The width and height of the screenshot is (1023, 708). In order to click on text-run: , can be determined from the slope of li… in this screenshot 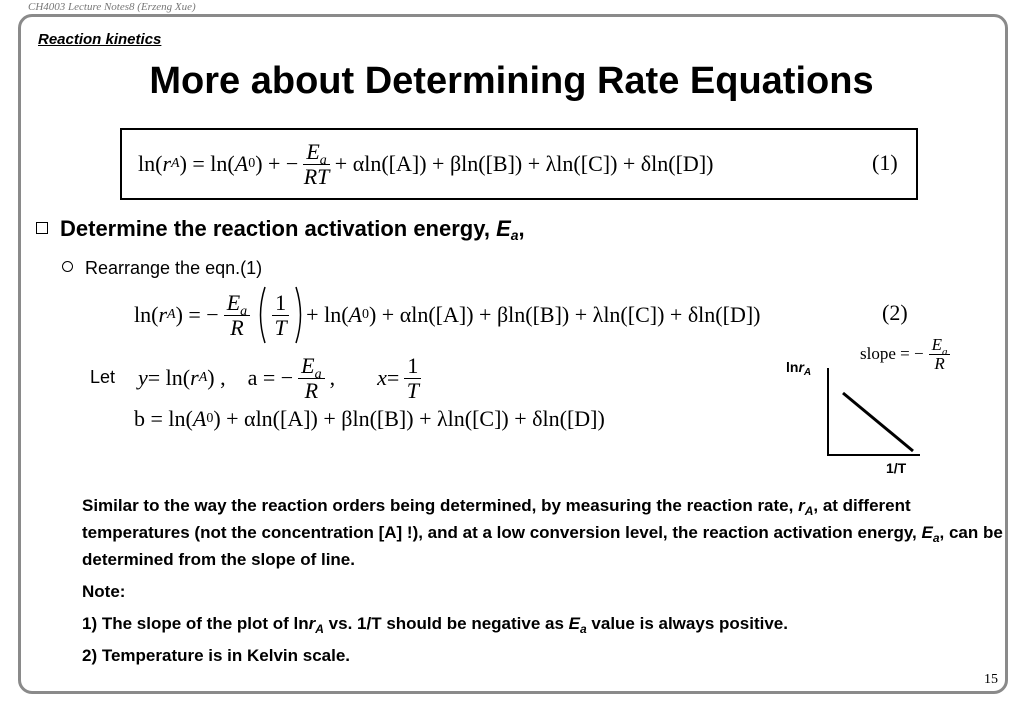, I will do `click(542, 546)`.